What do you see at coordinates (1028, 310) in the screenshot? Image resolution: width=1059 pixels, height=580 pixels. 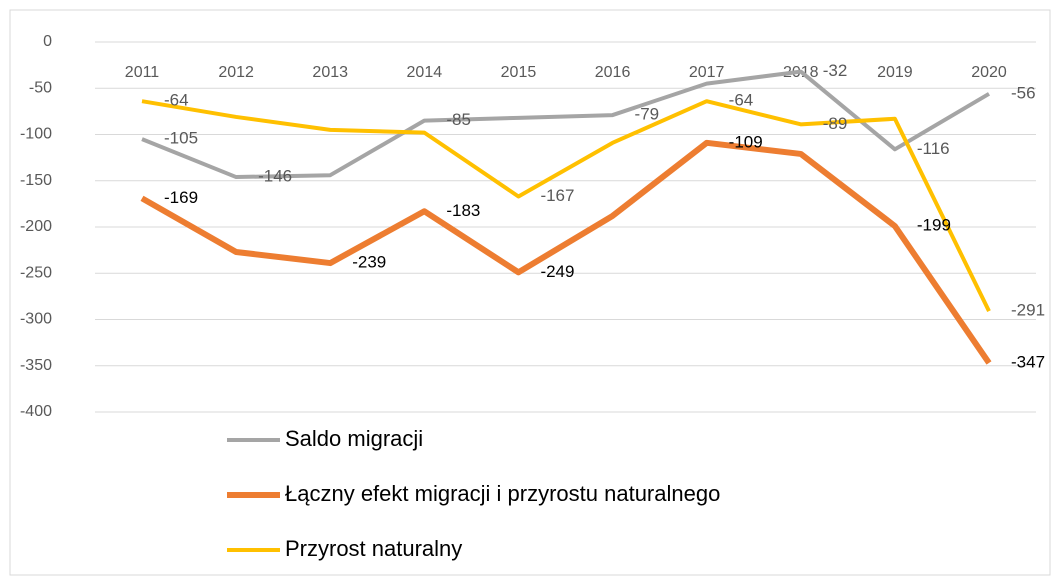 I see `data-label: -291` at bounding box center [1028, 310].